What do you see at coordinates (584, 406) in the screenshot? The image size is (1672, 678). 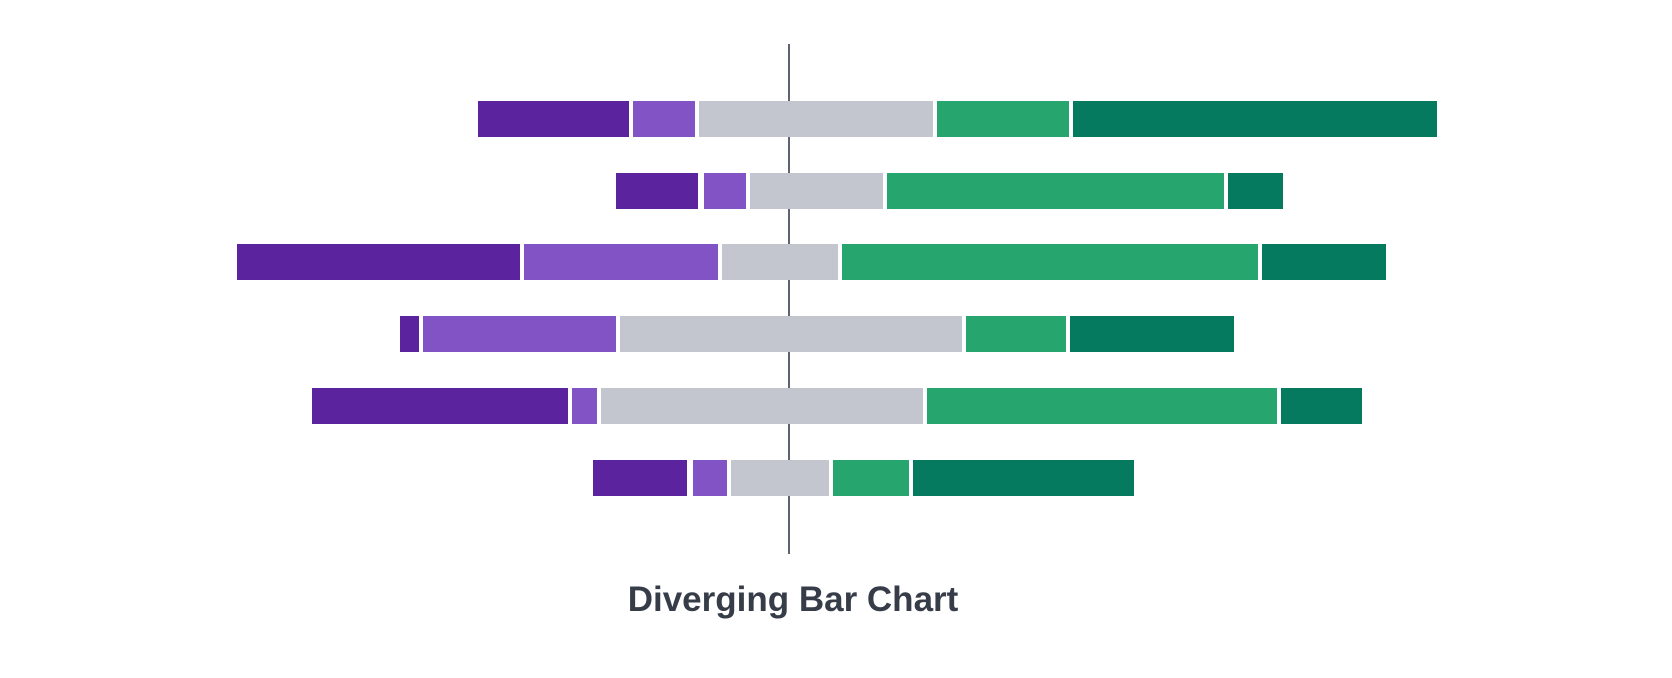 I see `bar-segment-row-5-negative` at bounding box center [584, 406].